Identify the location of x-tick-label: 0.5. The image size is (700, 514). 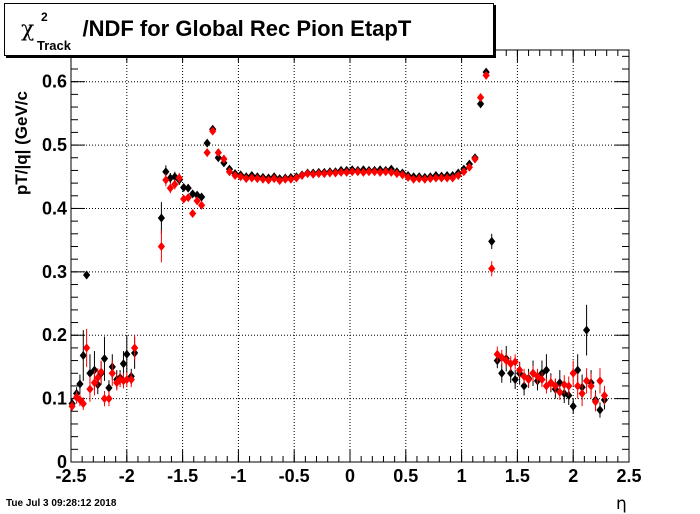
(405, 476).